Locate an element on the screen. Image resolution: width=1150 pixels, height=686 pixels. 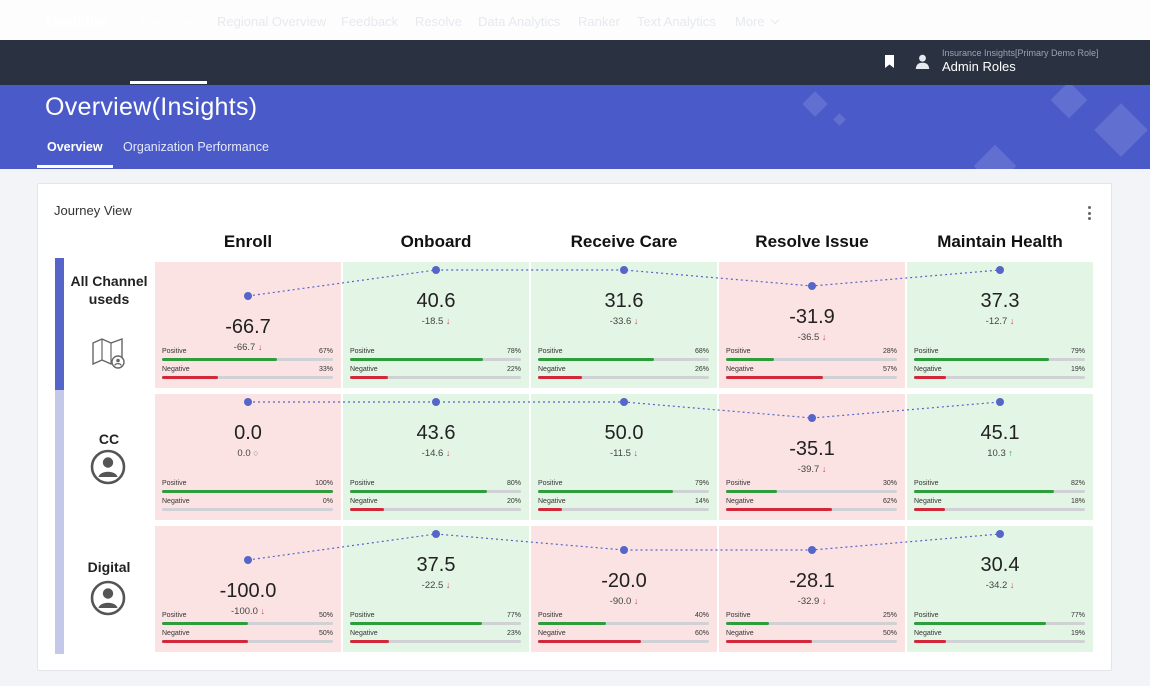
tab-organization-performance: Organization Performance is located at coordinates (196, 147).